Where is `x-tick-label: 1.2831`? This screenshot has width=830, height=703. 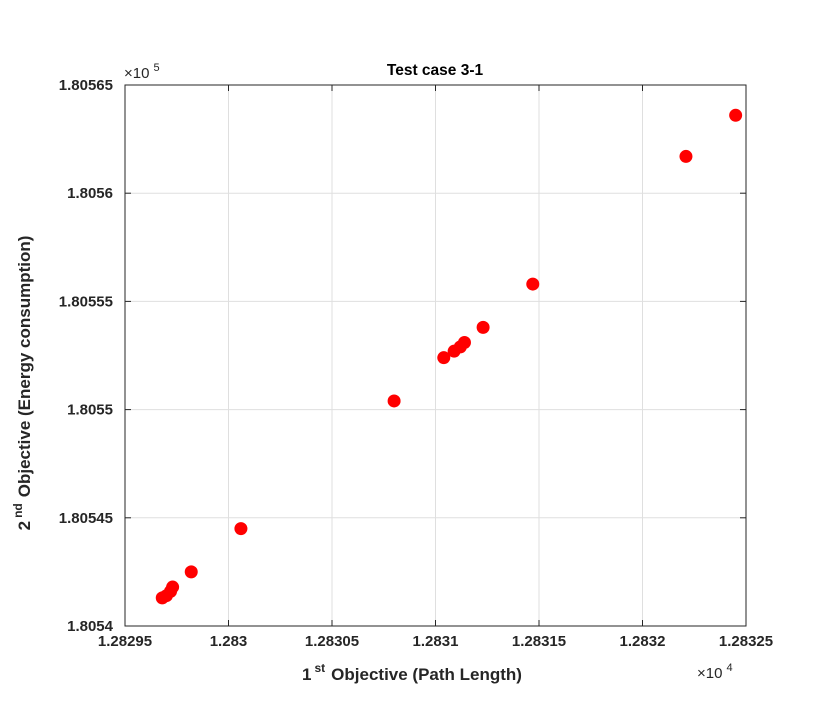
x-tick-label: 1.2831 is located at coordinates (436, 641).